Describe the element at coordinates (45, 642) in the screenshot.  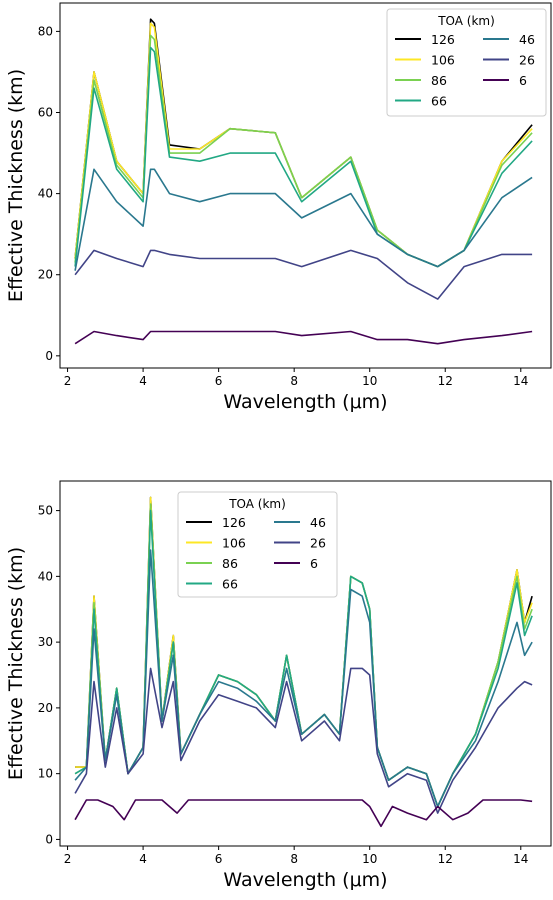
I see `y-tick-label: 30` at that location.